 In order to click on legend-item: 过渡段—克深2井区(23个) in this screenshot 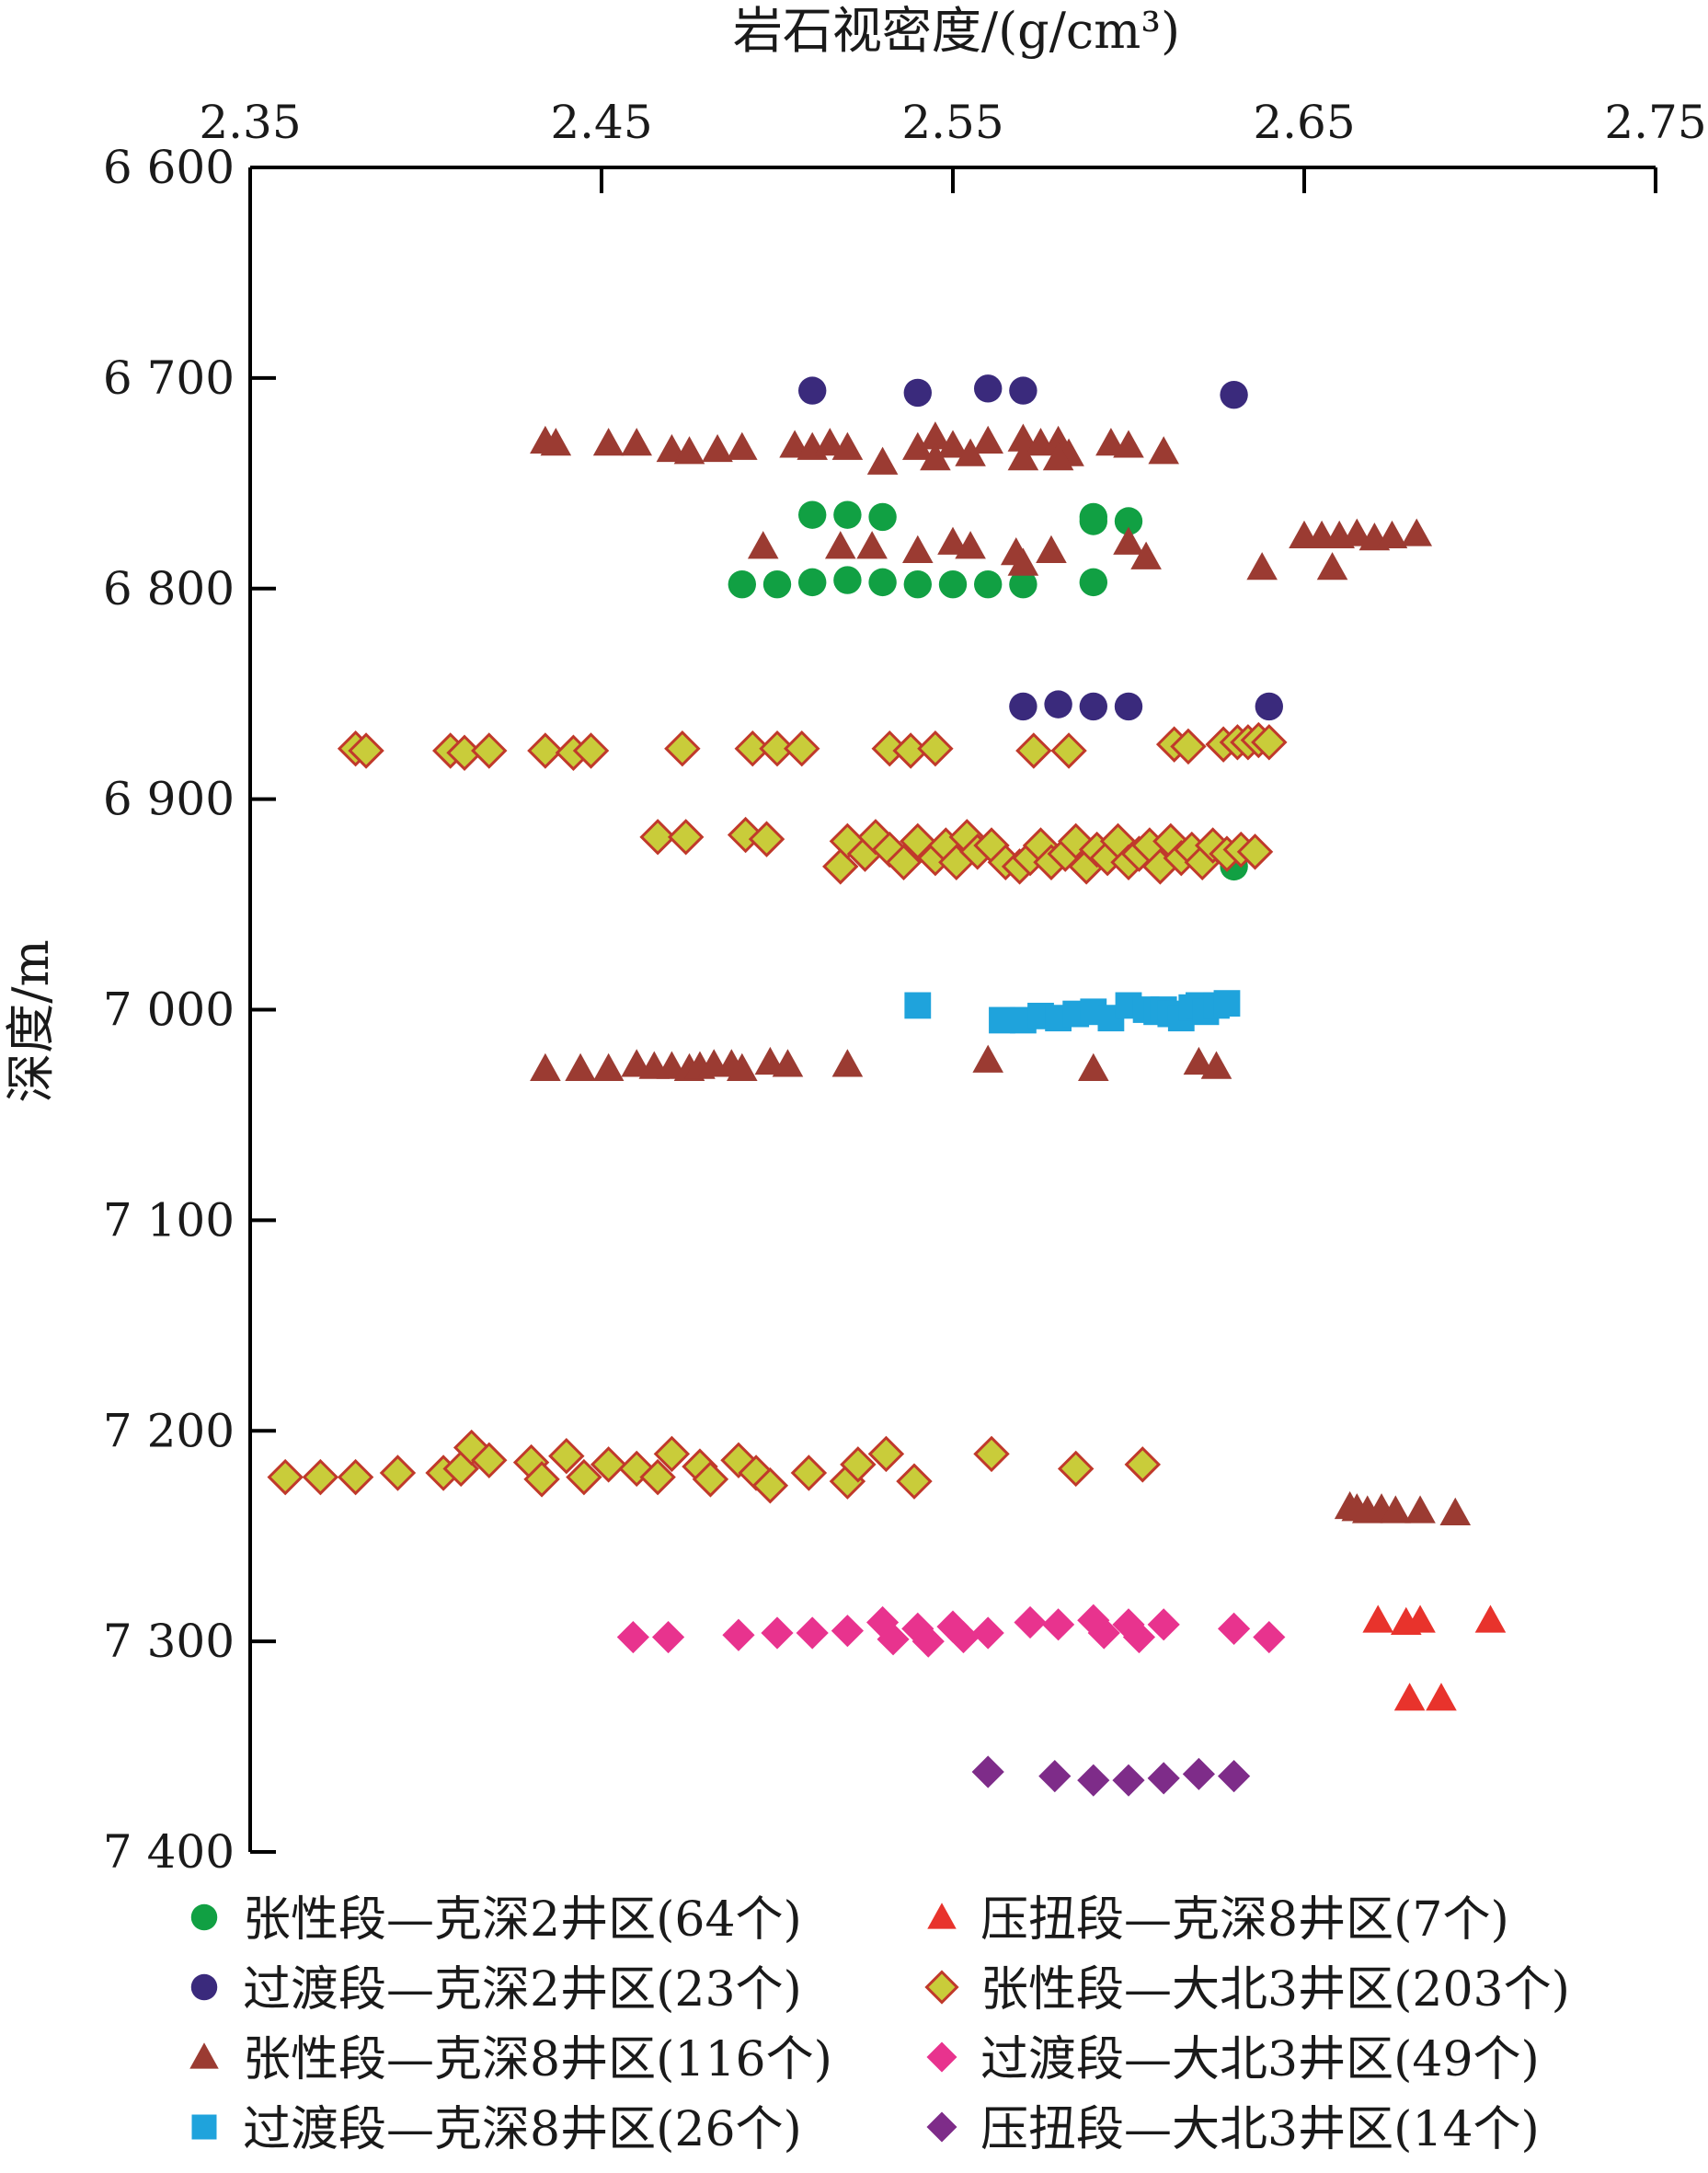, I will do `click(496, 1990)`.